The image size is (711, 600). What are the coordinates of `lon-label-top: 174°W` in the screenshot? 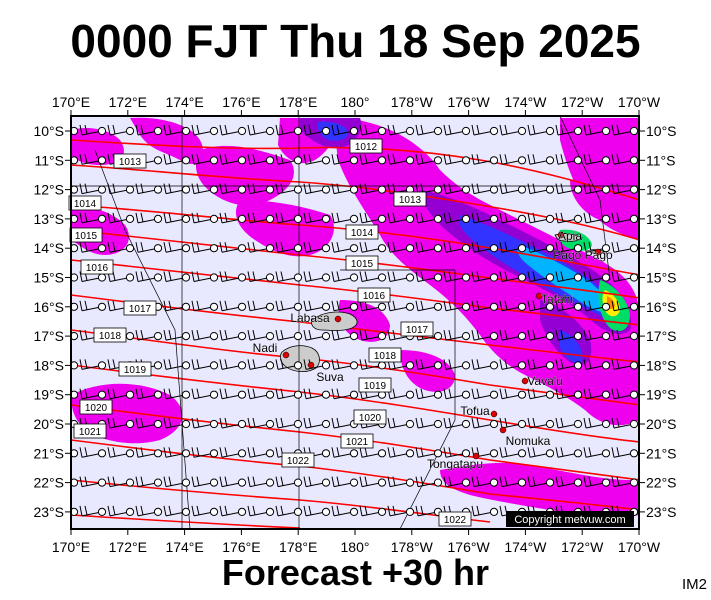 It's located at (525, 102).